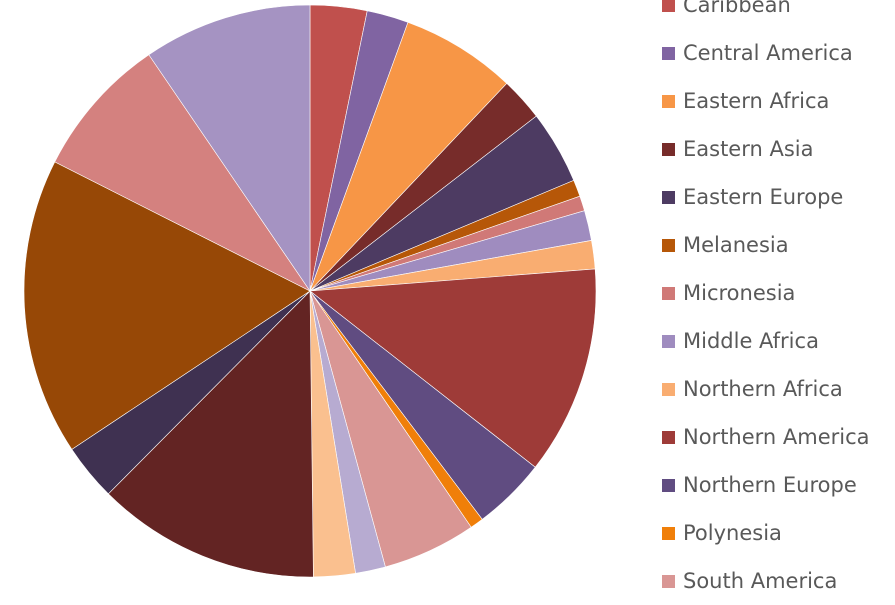 The image size is (895, 605). I want to click on legend-item-polynesia: Polynesia, so click(766, 533).